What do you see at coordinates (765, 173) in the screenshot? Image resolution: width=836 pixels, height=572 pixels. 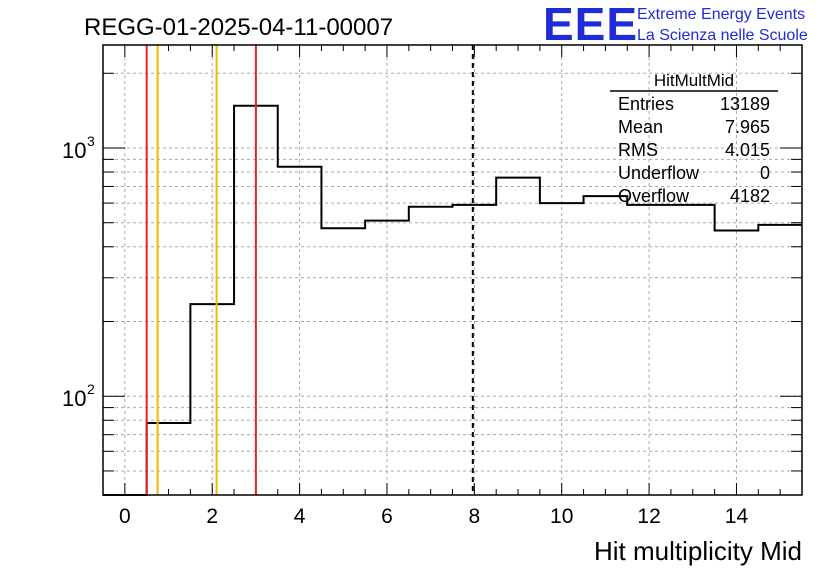 I see `stats-row-value: 0` at bounding box center [765, 173].